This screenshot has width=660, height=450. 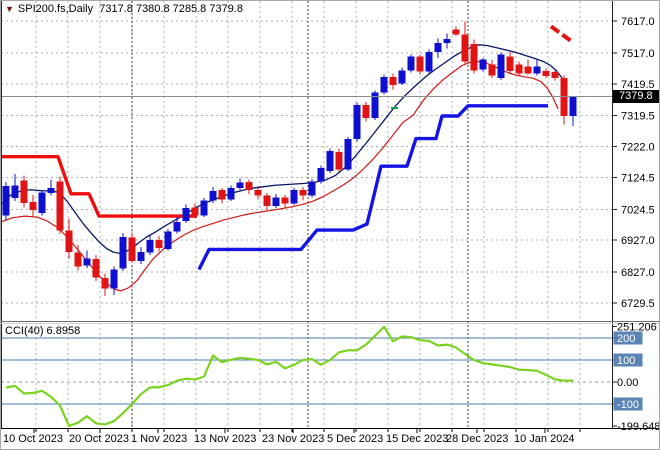 What do you see at coordinates (306, 321) in the screenshot?
I see `panel-divider` at bounding box center [306, 321].